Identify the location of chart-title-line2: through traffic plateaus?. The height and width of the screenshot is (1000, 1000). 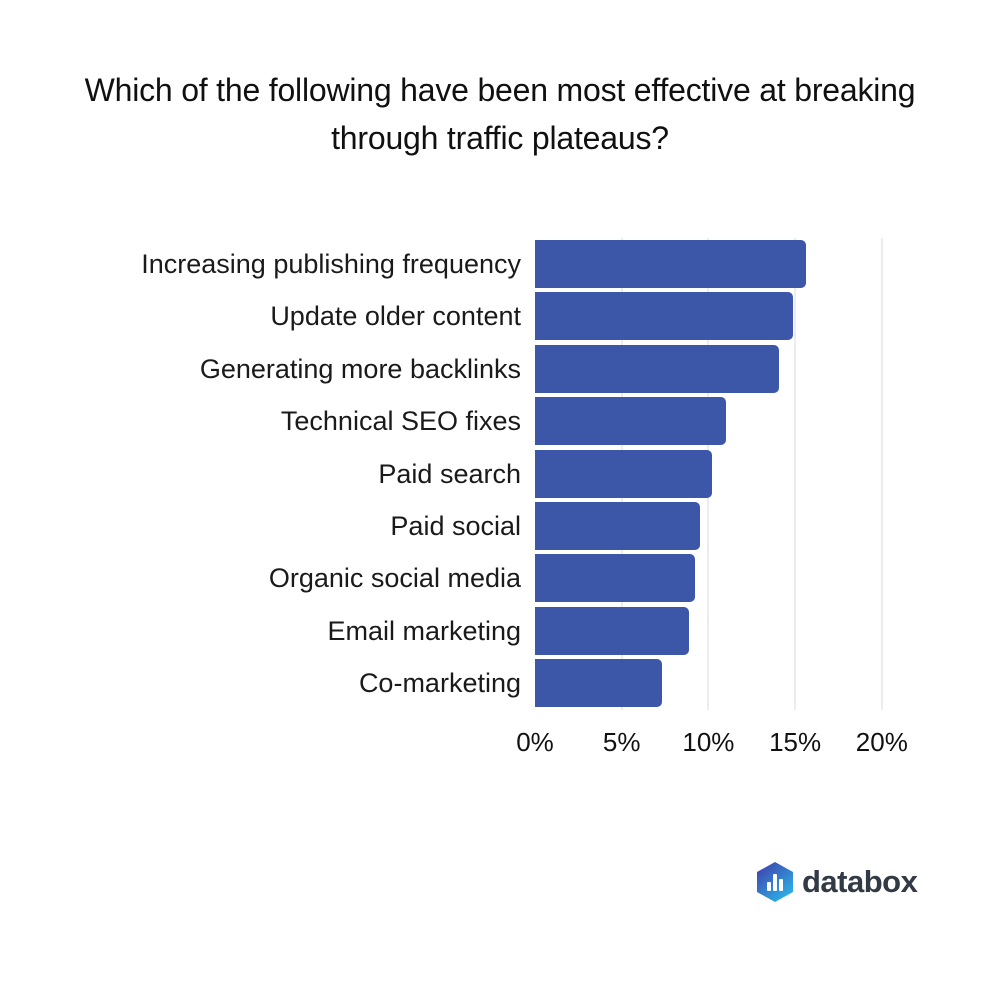
(500, 138).